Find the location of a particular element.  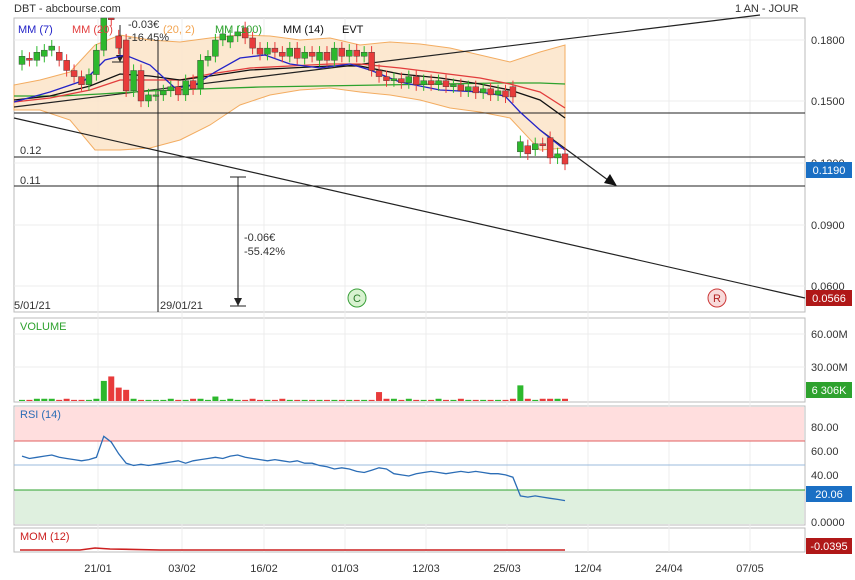

price-badge-text: 0.1190 is located at coordinates (829, 171).